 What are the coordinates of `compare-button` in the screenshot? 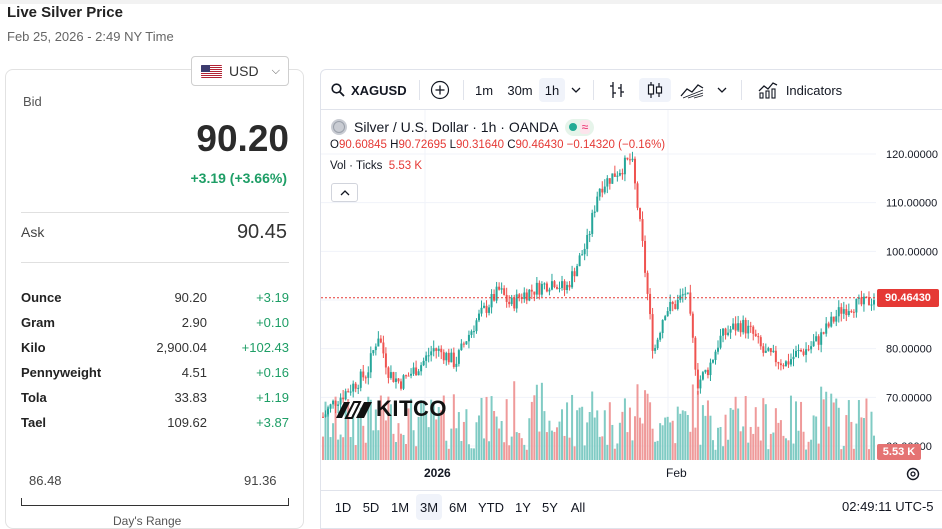 It's located at (440, 90).